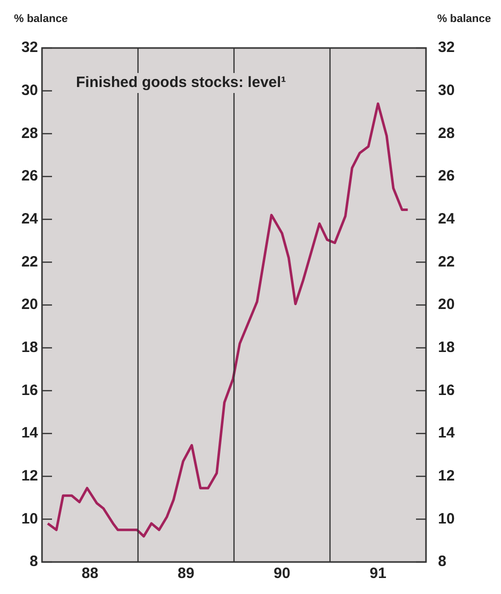 The image size is (501, 594). What do you see at coordinates (29, 305) in the screenshot?
I see `y-tick-label: 20` at bounding box center [29, 305].